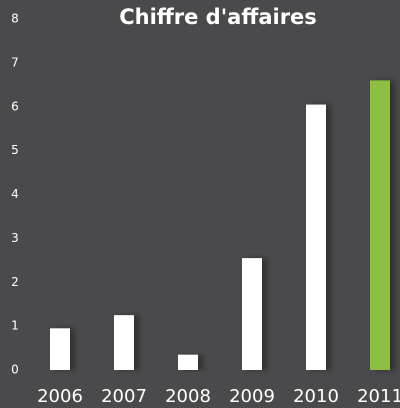 Image resolution: width=400 pixels, height=408 pixels. What do you see at coordinates (316, 396) in the screenshot?
I see `x-tick-label: 2010` at bounding box center [316, 396].